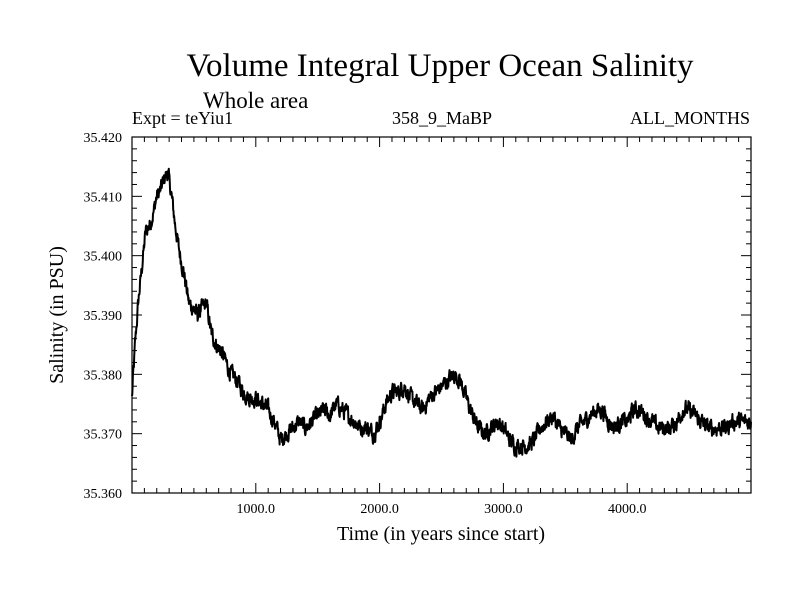 This screenshot has width=800, height=600. Describe the element at coordinates (379, 509) in the screenshot. I see `x-tick-label: 2000.0` at that location.